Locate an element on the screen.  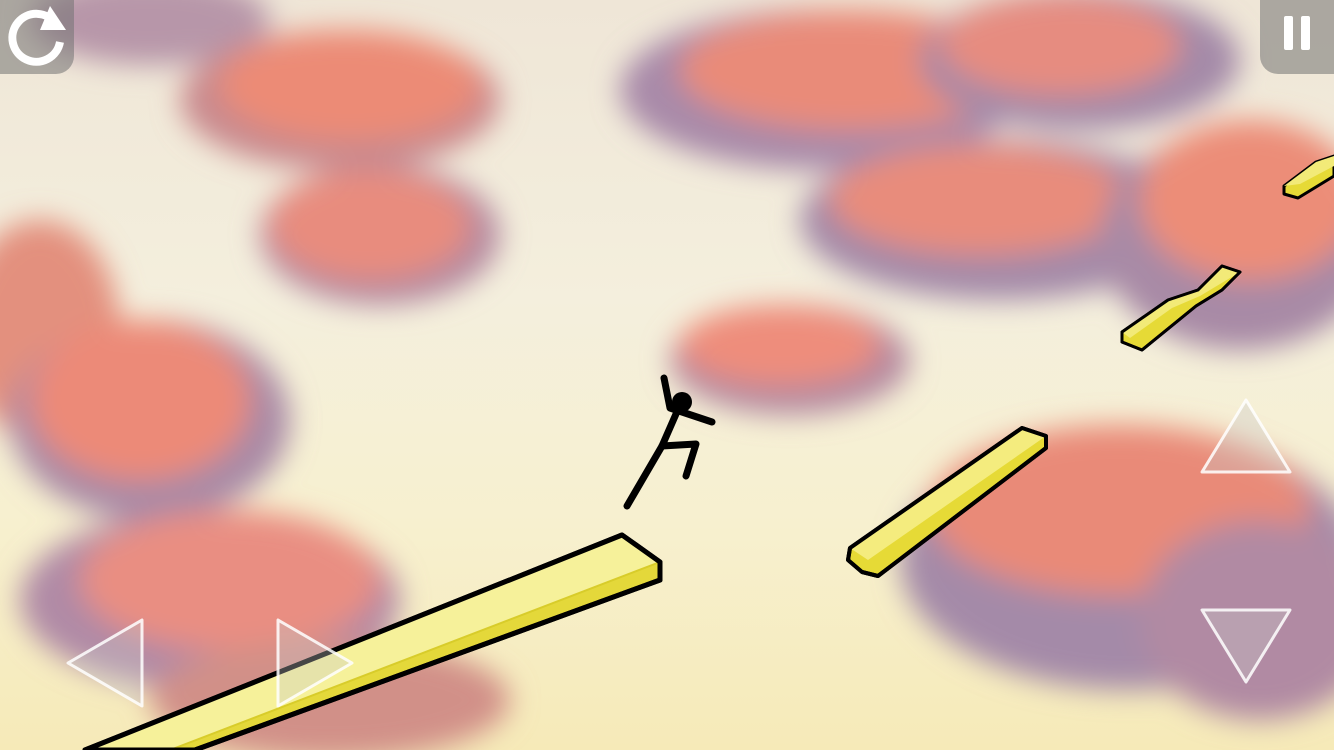
cloud-middle is located at coordinates (790, 360).